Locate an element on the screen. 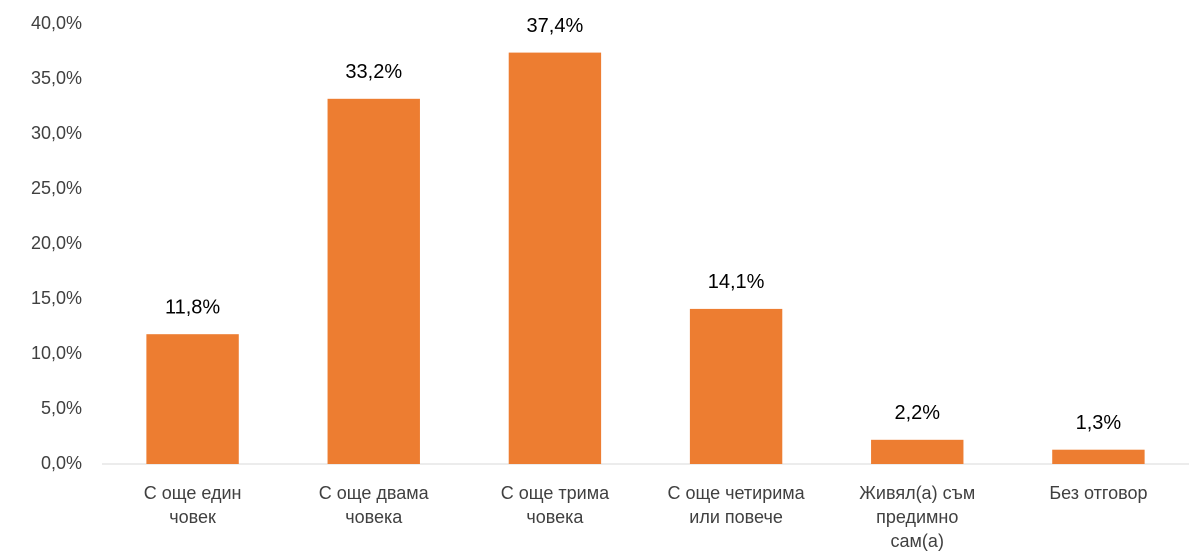  x-tick-label: С още двама човека is located at coordinates (374, 505).